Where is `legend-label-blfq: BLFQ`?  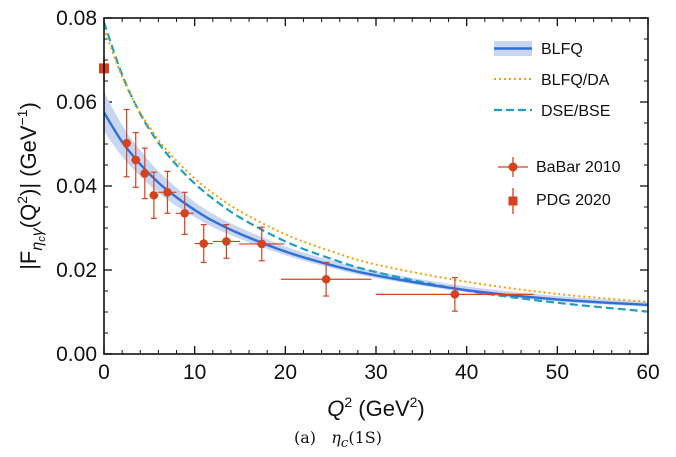 legend-label-blfq: BLFQ is located at coordinates (562, 49).